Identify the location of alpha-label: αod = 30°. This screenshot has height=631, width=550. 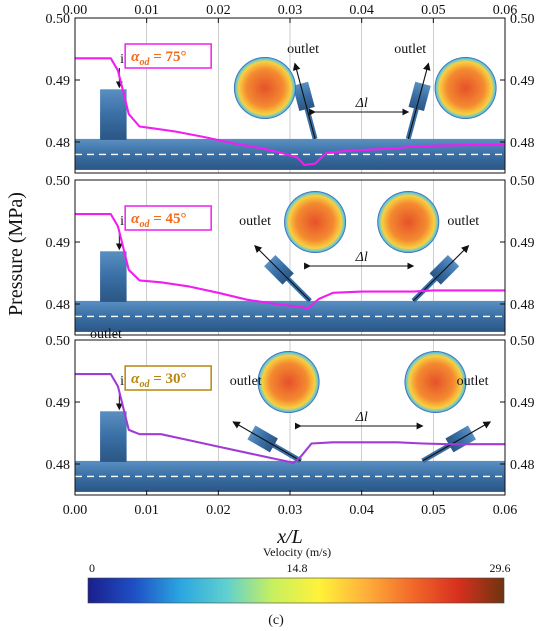
(158, 380).